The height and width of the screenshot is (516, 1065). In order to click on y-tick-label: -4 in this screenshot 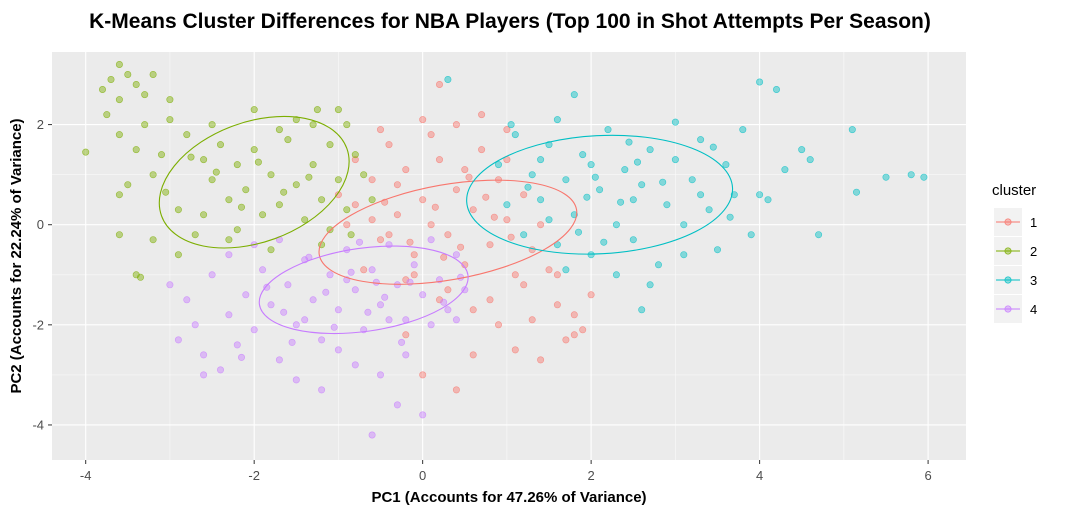, I will do `click(38, 424)`.